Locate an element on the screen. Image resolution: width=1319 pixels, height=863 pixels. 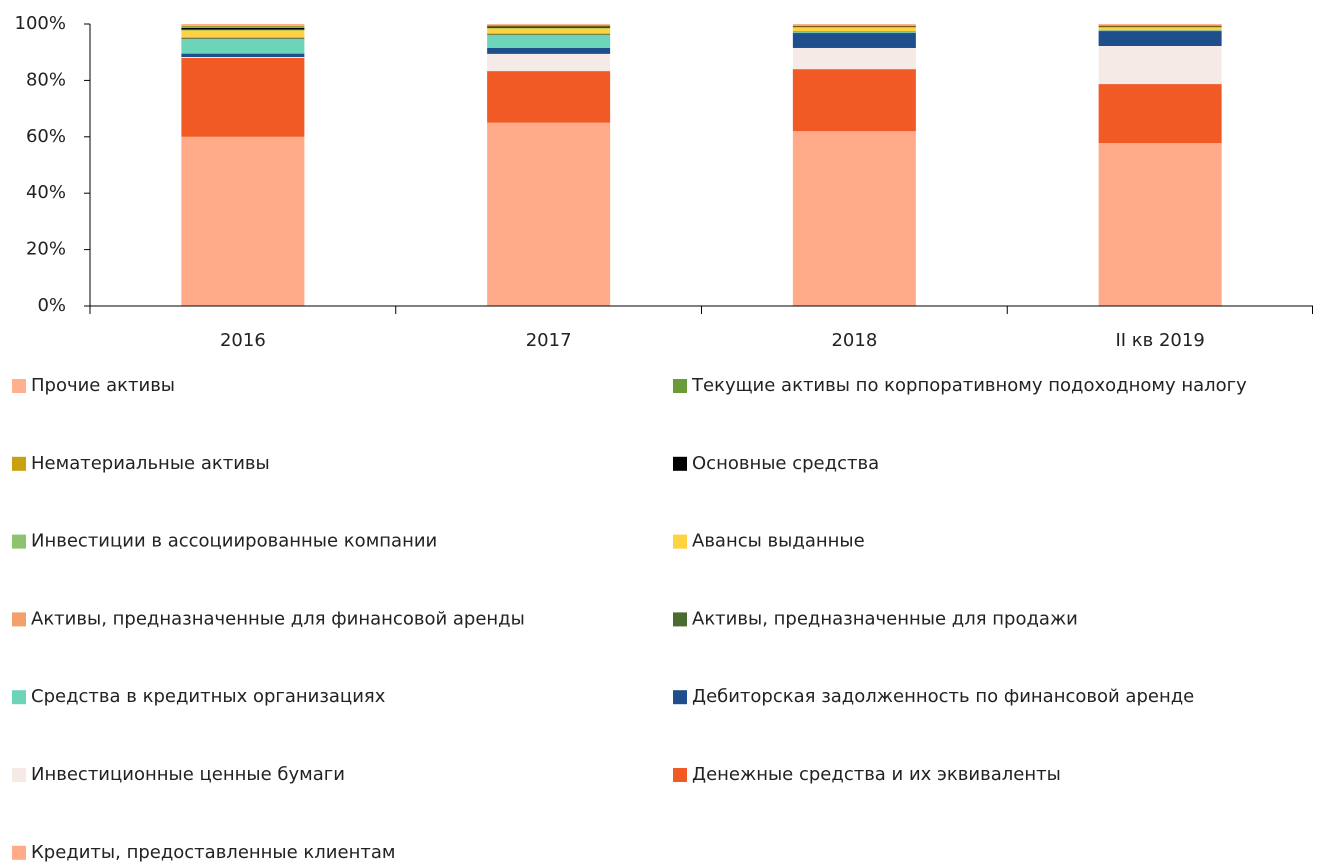
legend-label: Инвестиции в ассоциированные компании is located at coordinates (234, 541).